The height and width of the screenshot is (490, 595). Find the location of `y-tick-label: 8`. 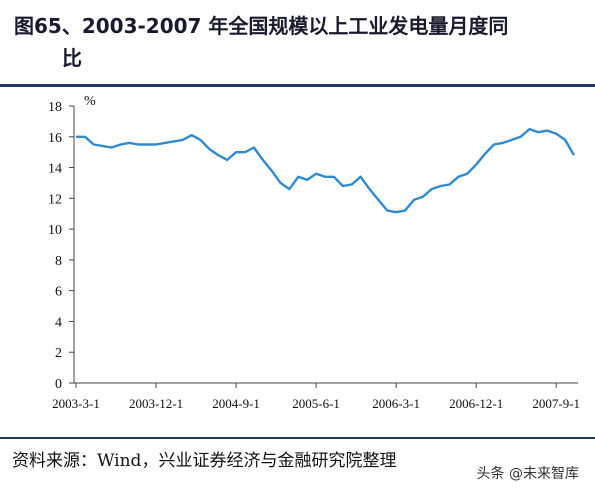

y-tick-label: 8 is located at coordinates (58, 261).